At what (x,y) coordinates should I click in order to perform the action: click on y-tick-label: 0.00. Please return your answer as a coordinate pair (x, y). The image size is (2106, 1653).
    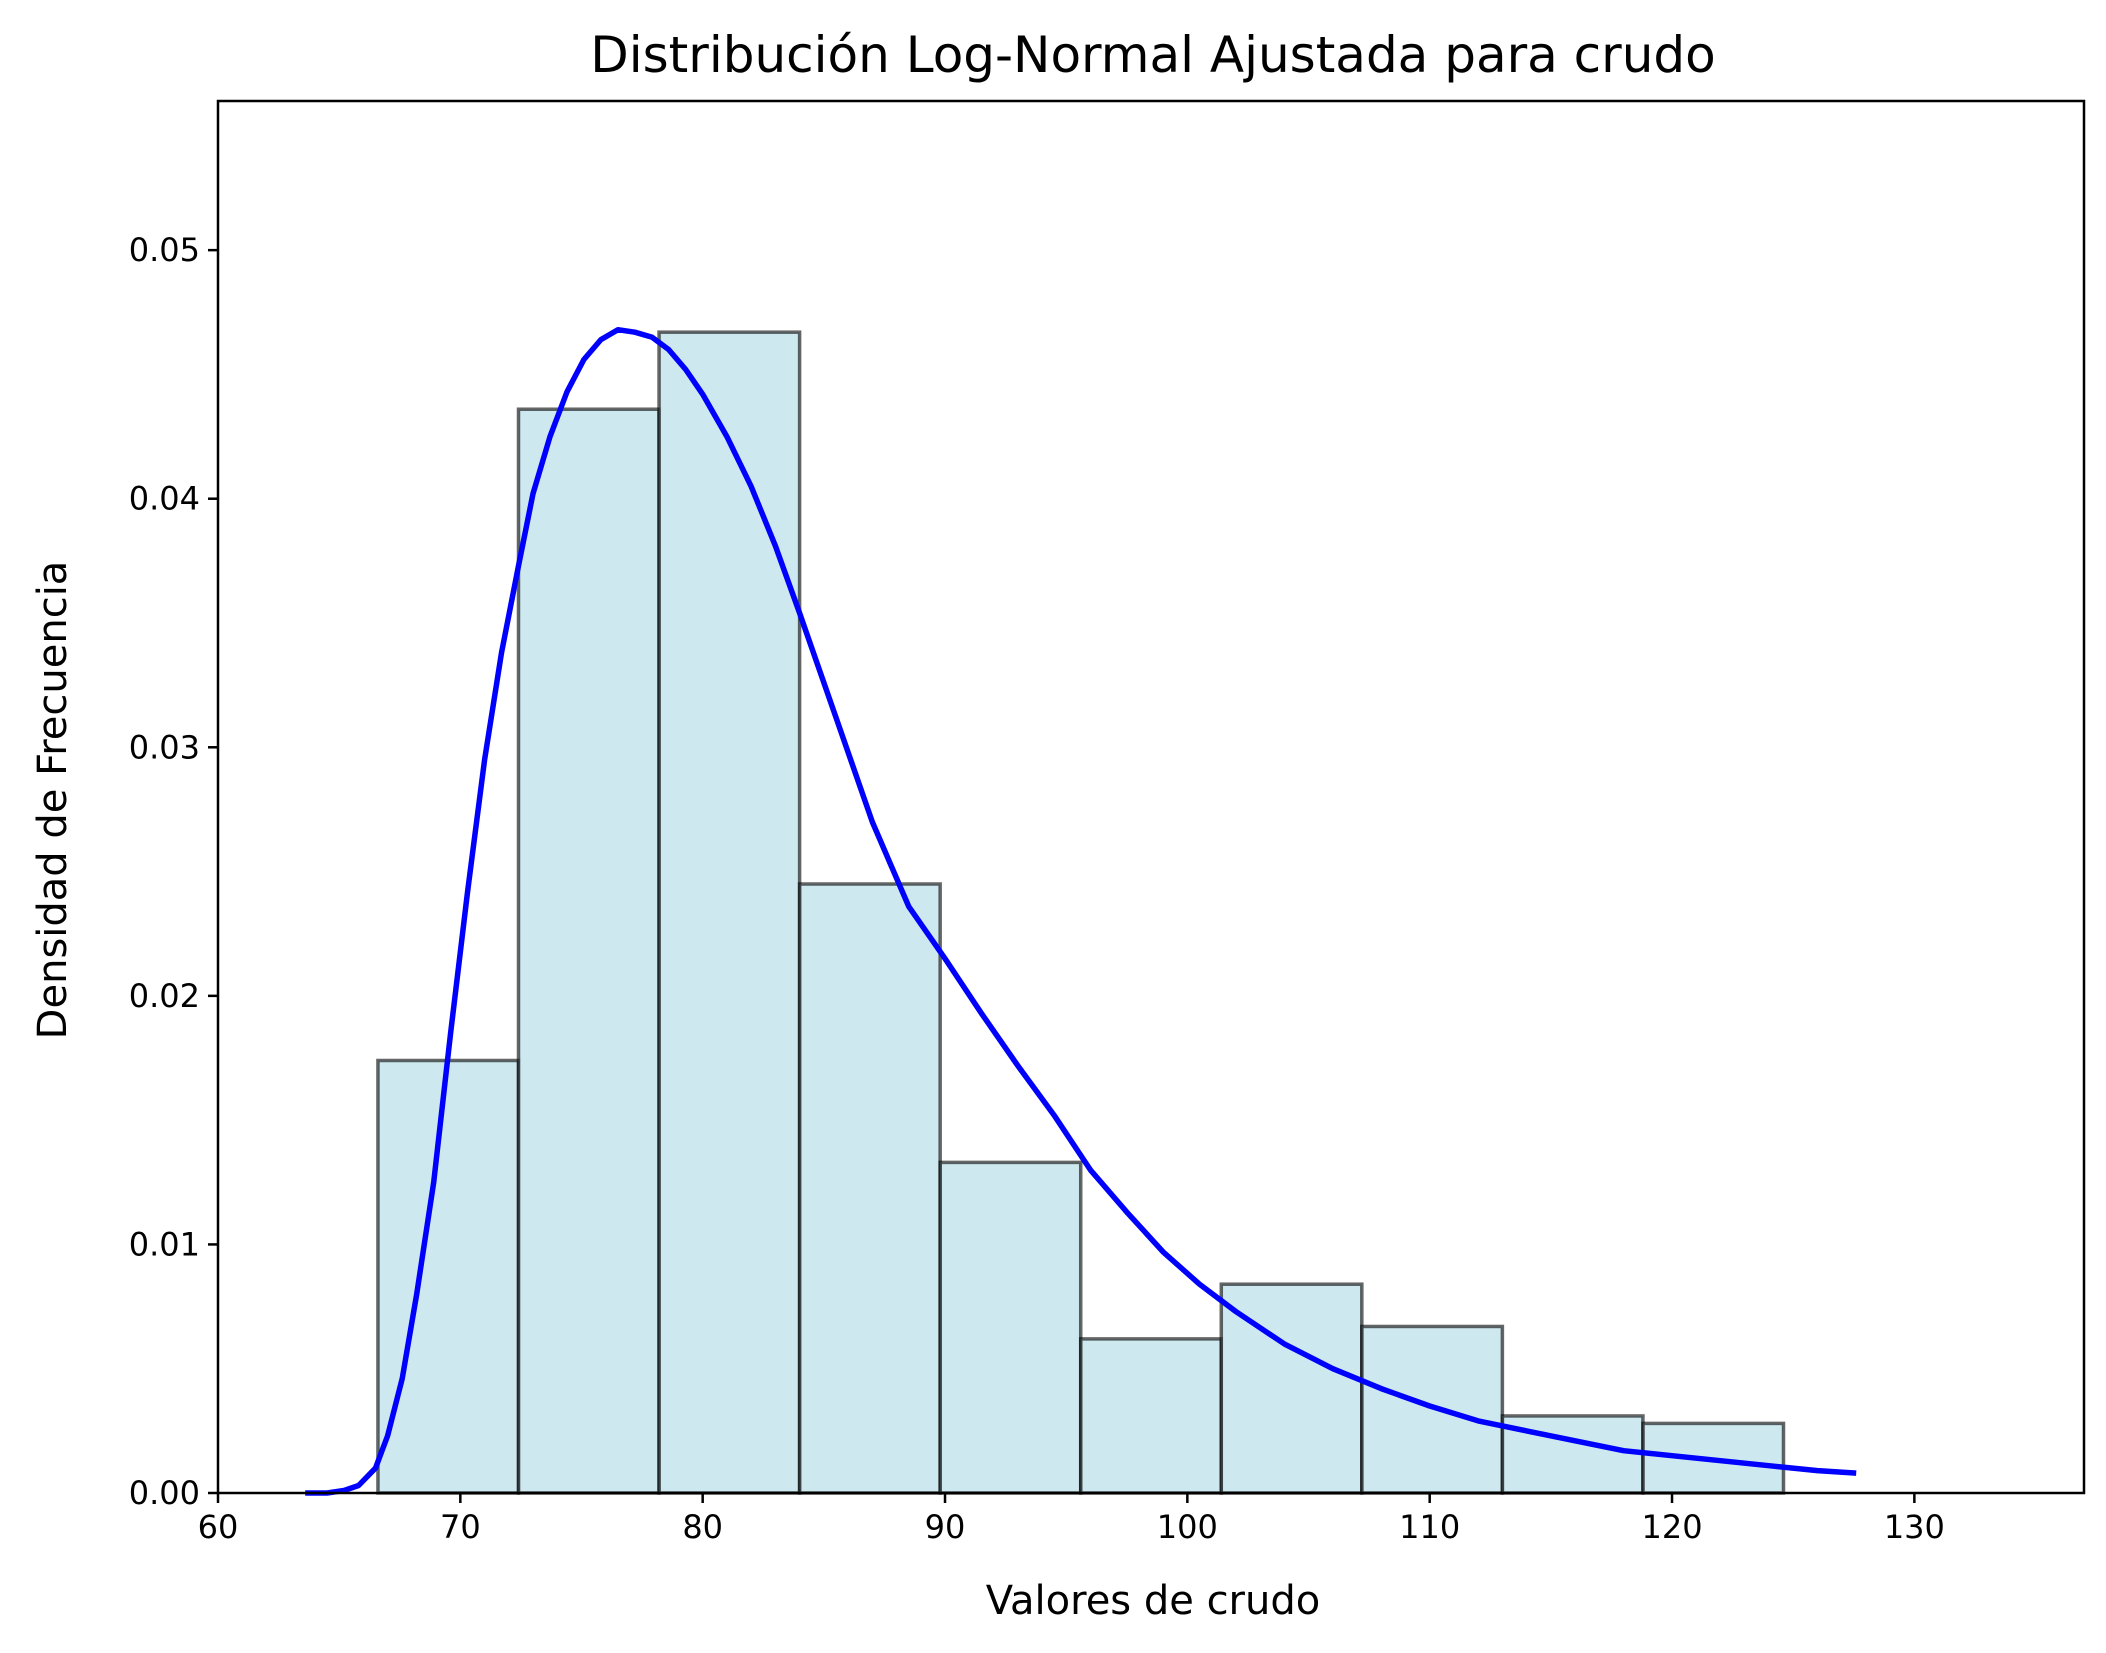
    Looking at the image, I should click on (164, 1493).